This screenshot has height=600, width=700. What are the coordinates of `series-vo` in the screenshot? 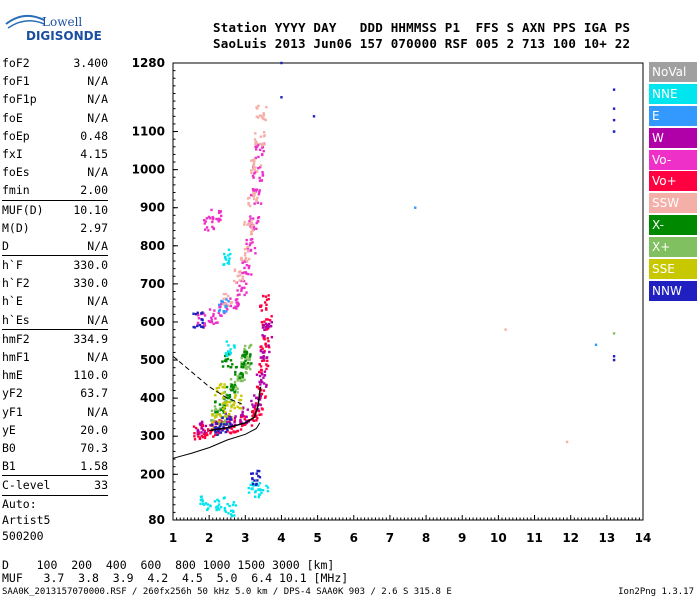 It's located at (232, 367).